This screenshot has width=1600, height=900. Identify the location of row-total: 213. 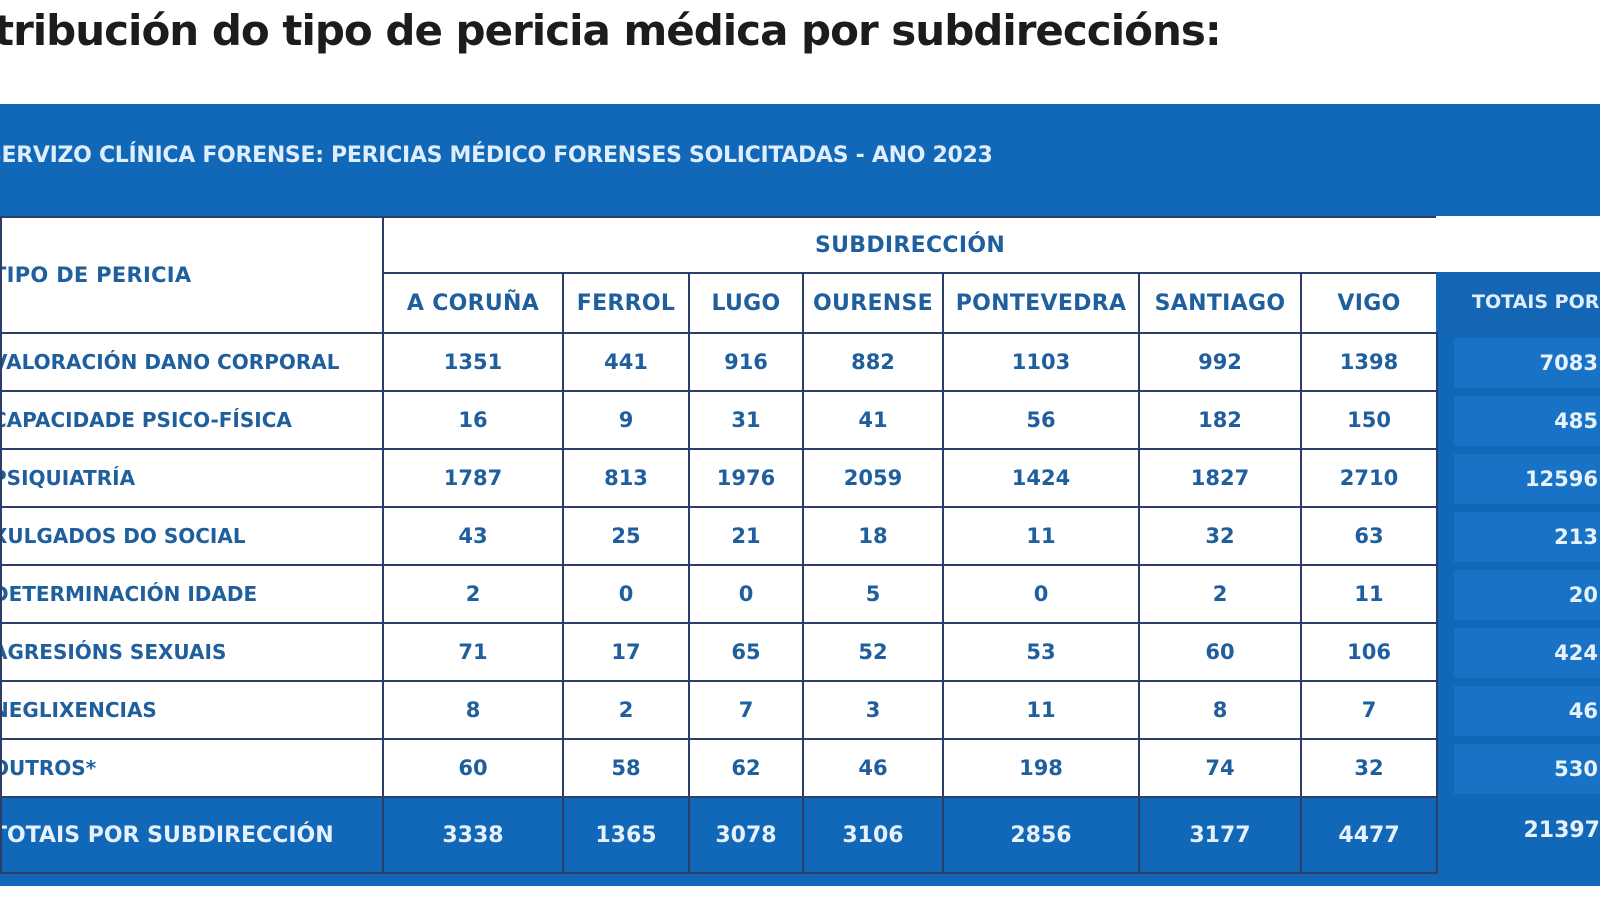
(1527, 537).